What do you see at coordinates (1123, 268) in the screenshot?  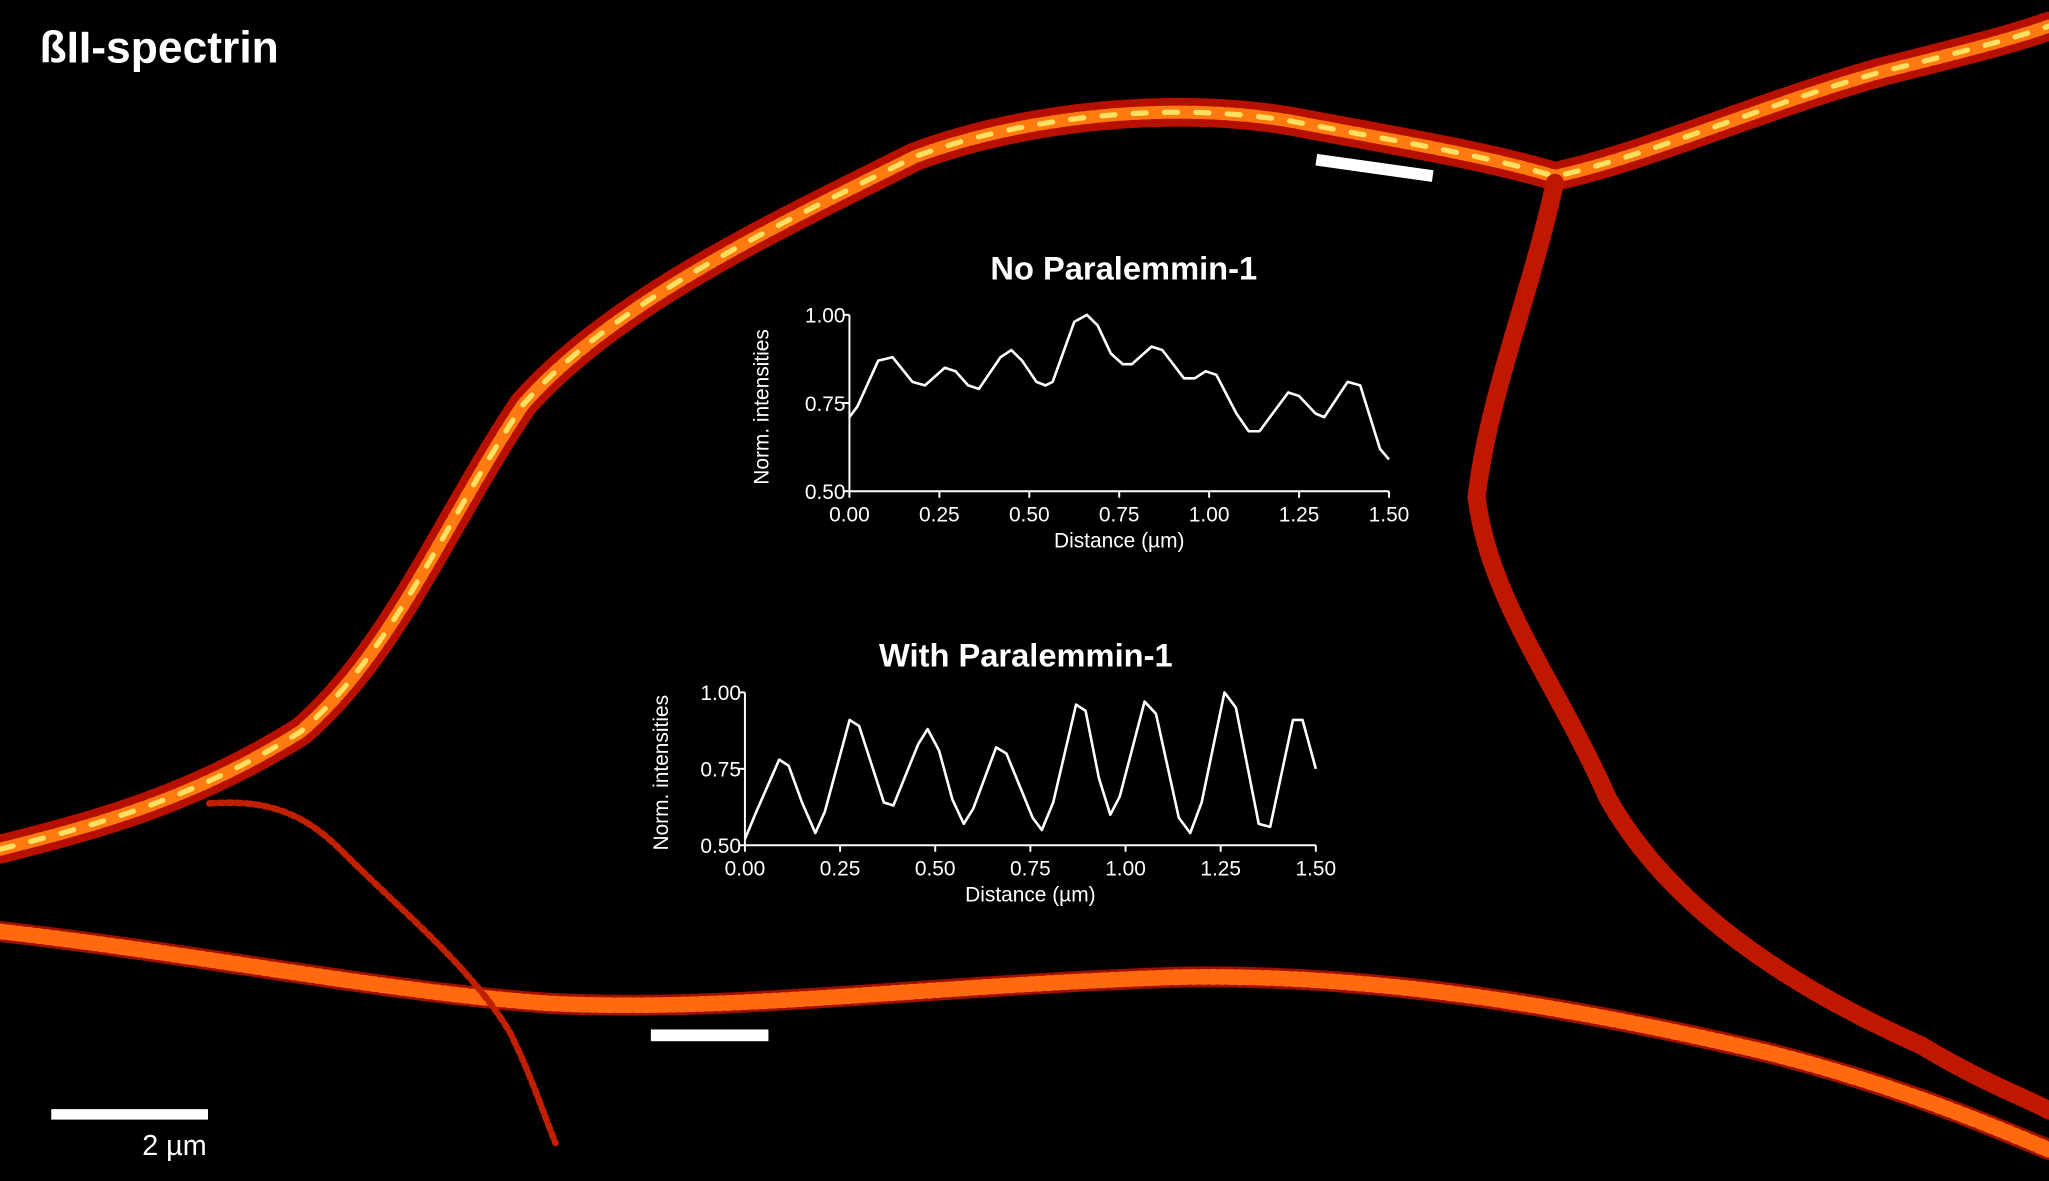 I see `chart-title: No Paralemmin-1` at bounding box center [1123, 268].